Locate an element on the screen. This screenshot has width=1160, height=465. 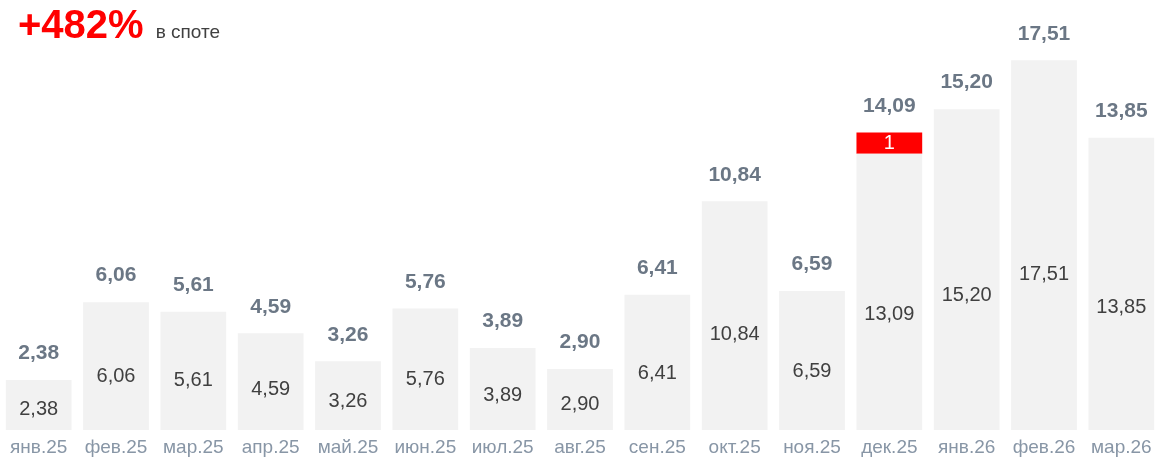
data-label: 5,61 is located at coordinates (193, 378).